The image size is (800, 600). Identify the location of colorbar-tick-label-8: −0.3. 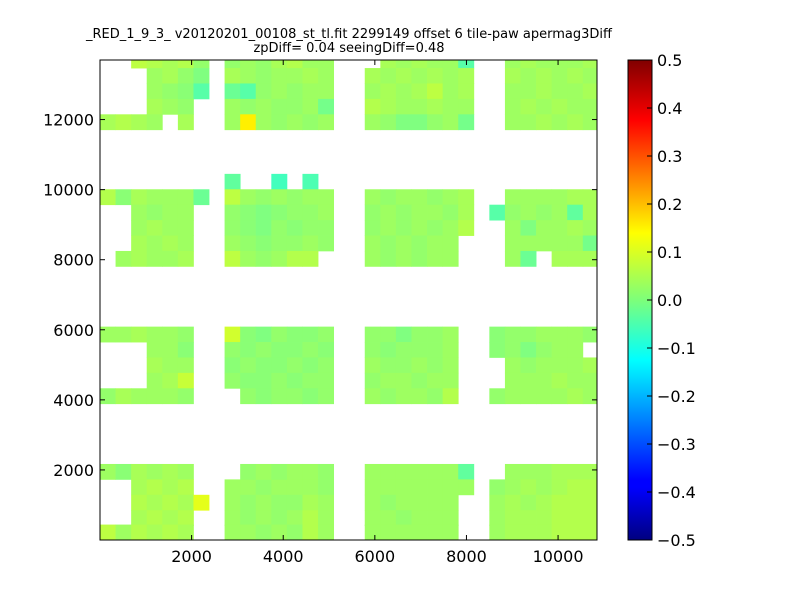
(676, 444).